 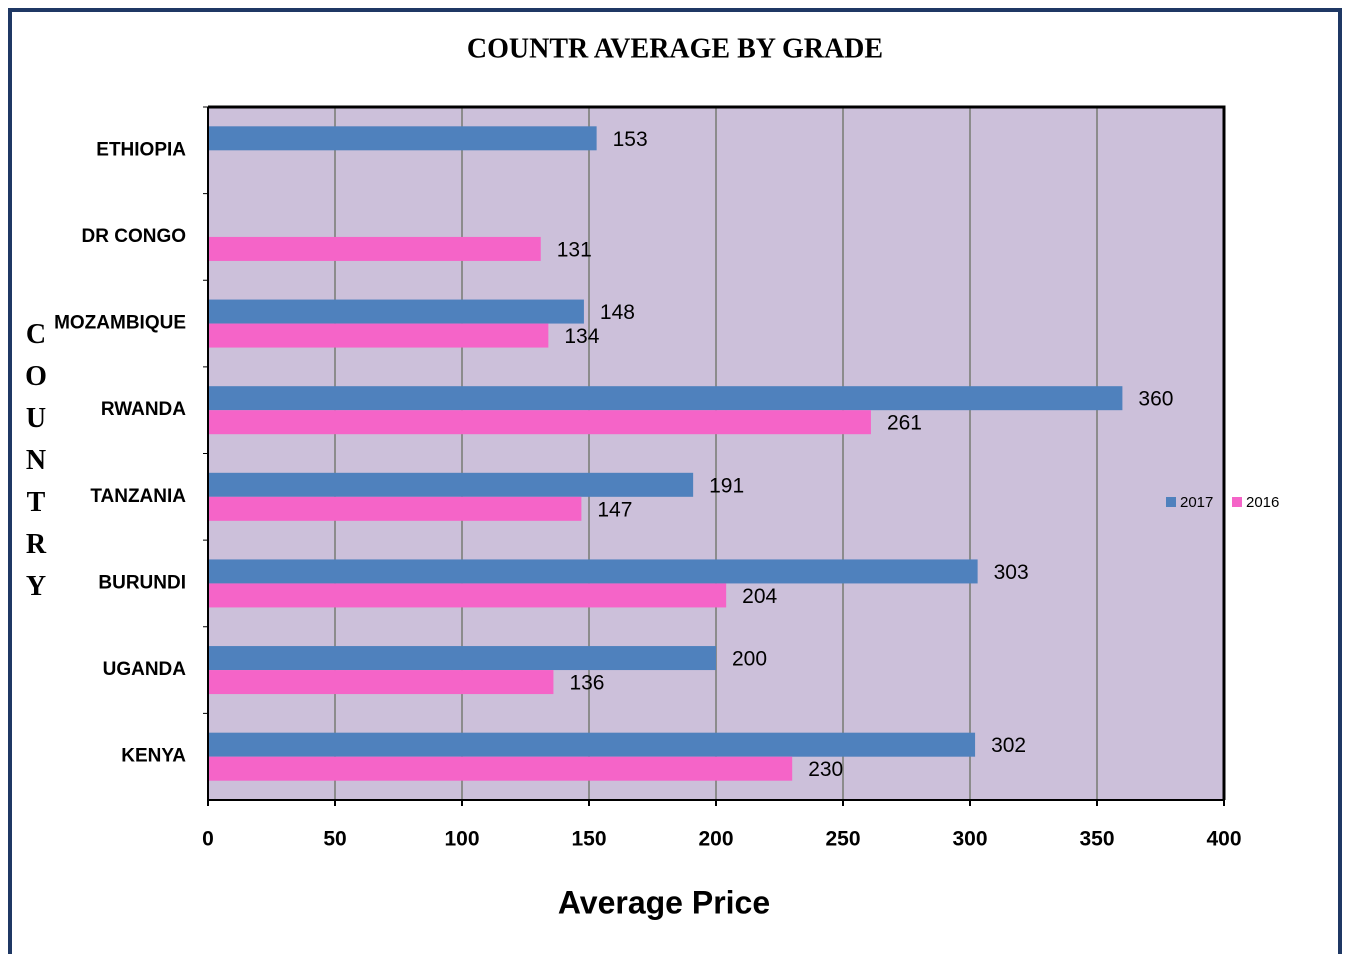 I want to click on x-tick-label: 300, so click(x=969, y=839).